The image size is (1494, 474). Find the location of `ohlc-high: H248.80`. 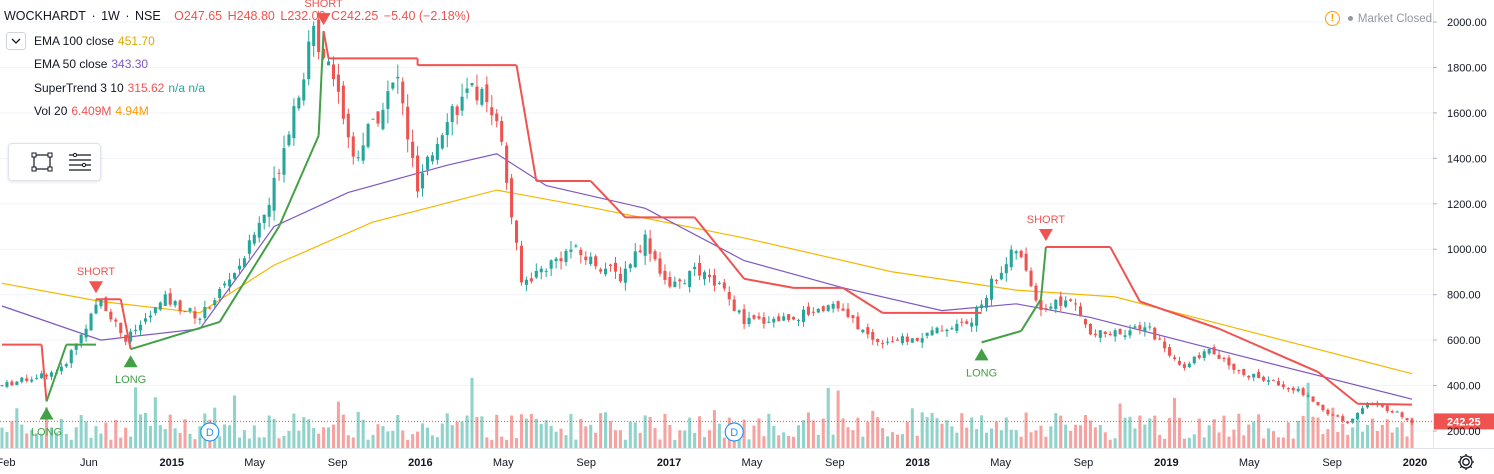

ohlc-high: H248.80 is located at coordinates (251, 16).